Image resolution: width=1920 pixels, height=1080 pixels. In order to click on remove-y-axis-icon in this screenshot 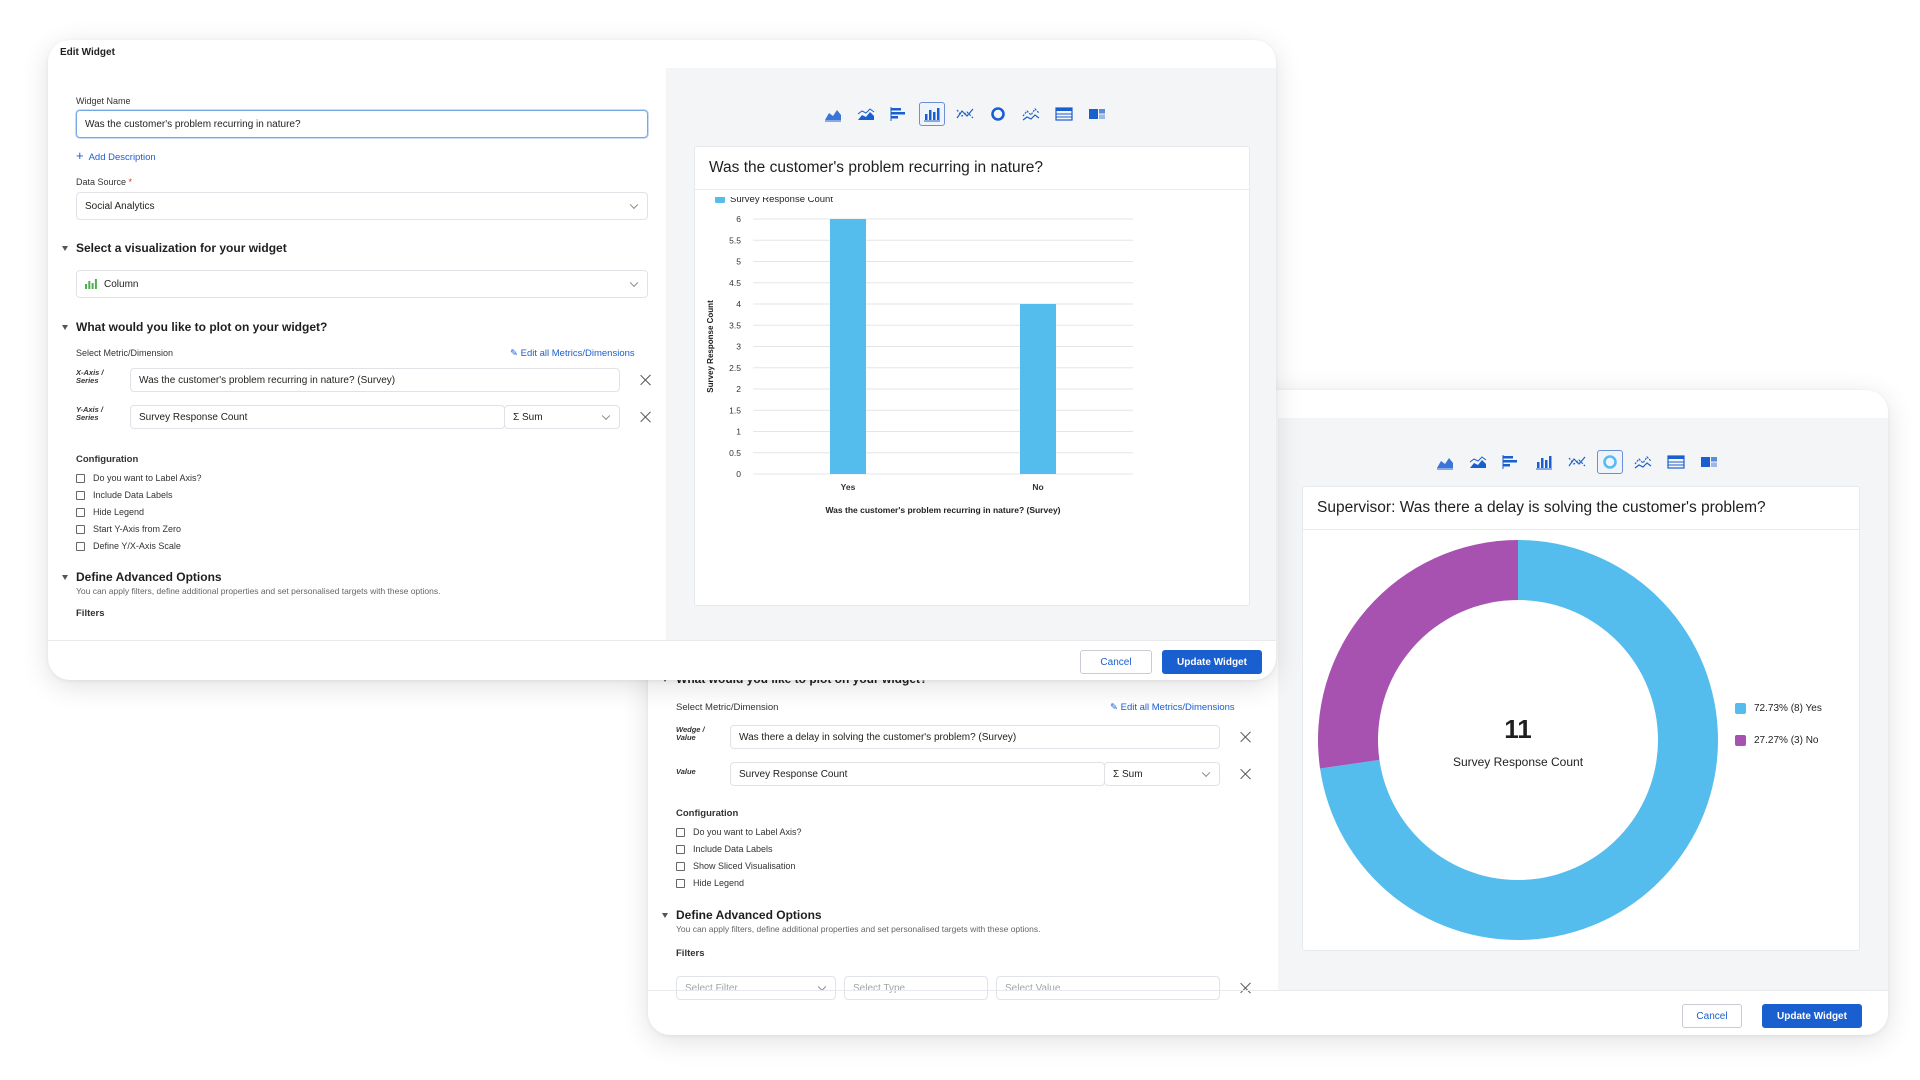, I will do `click(646, 417)`.